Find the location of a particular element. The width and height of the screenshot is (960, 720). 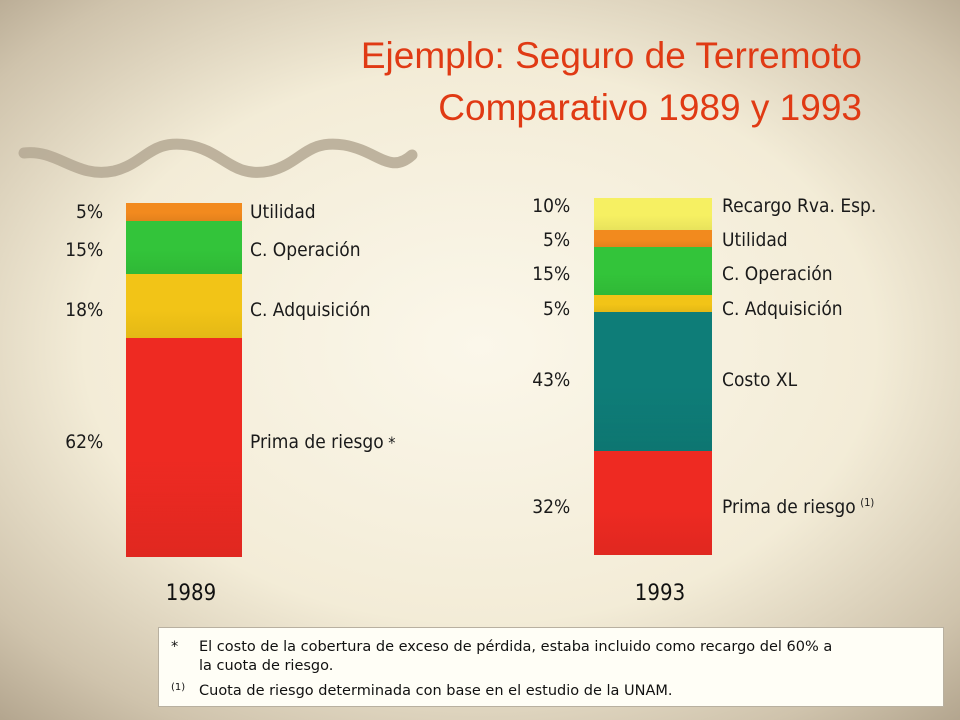

year-label-1989: 1989 is located at coordinates (191, 593).